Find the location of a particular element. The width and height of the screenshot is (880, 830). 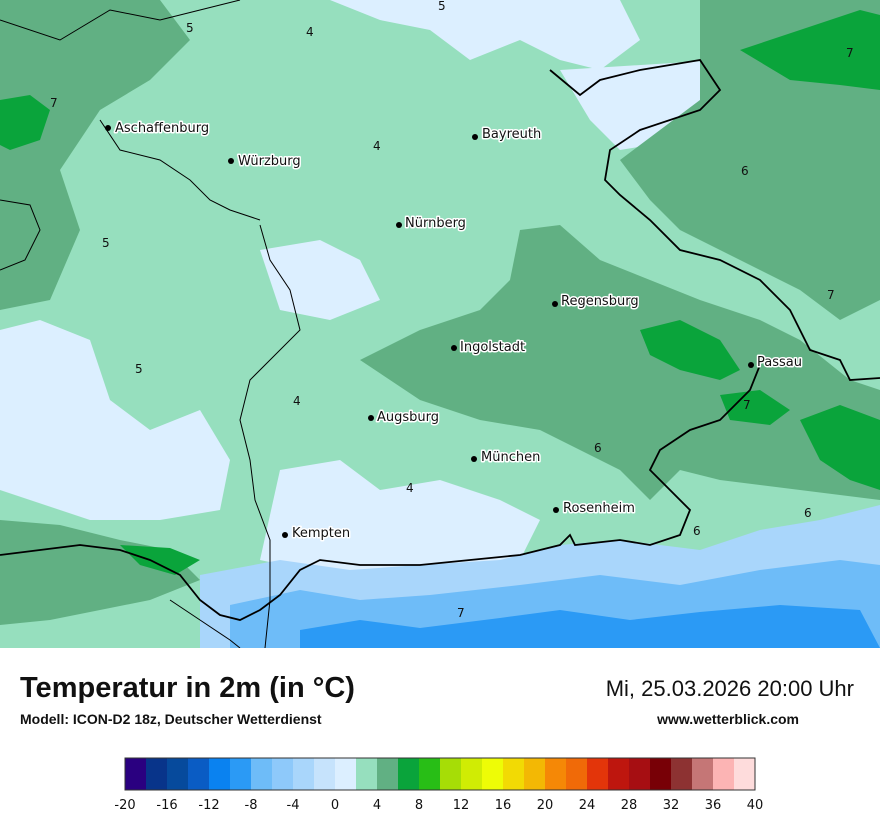

warm-area-east is located at coordinates (840, 447).